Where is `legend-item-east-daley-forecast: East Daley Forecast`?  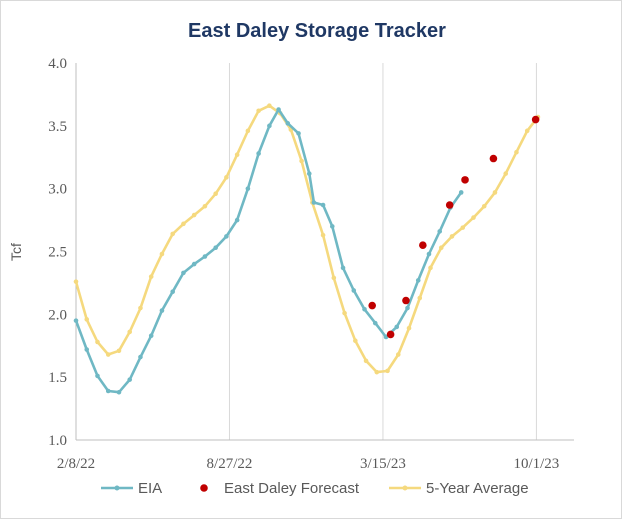 legend-item-east-daley-forecast: East Daley Forecast is located at coordinates (280, 488).